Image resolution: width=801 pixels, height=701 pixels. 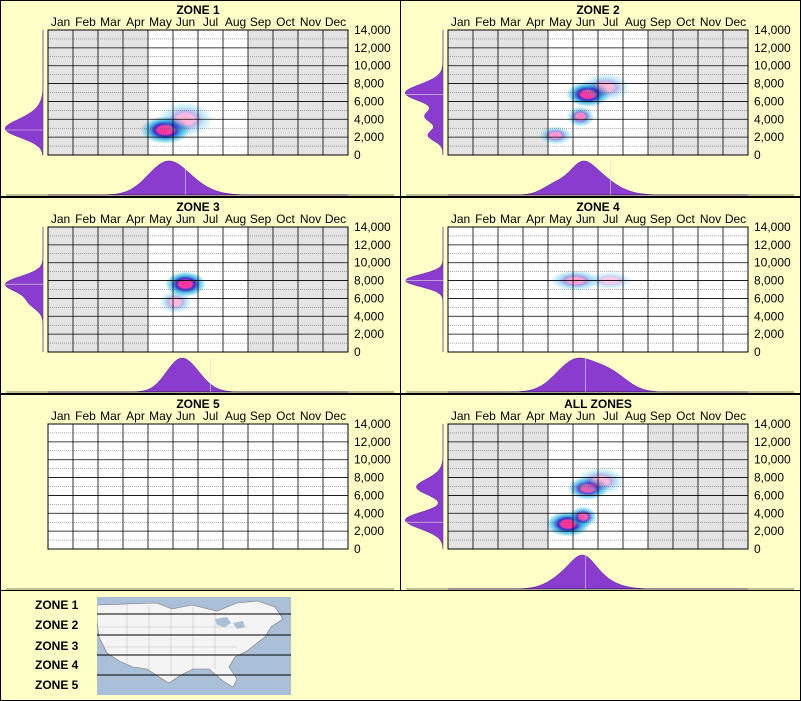 What do you see at coordinates (198, 404) in the screenshot?
I see `panel-title: ZONE 5` at bounding box center [198, 404].